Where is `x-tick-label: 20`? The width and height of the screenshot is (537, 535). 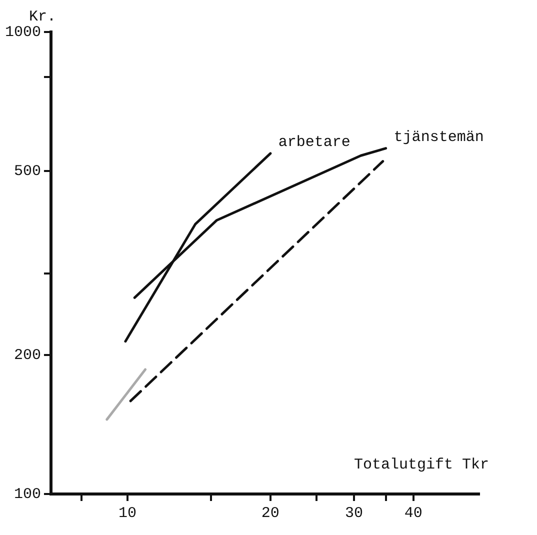
x-tick-label: 20 is located at coordinates (270, 513).